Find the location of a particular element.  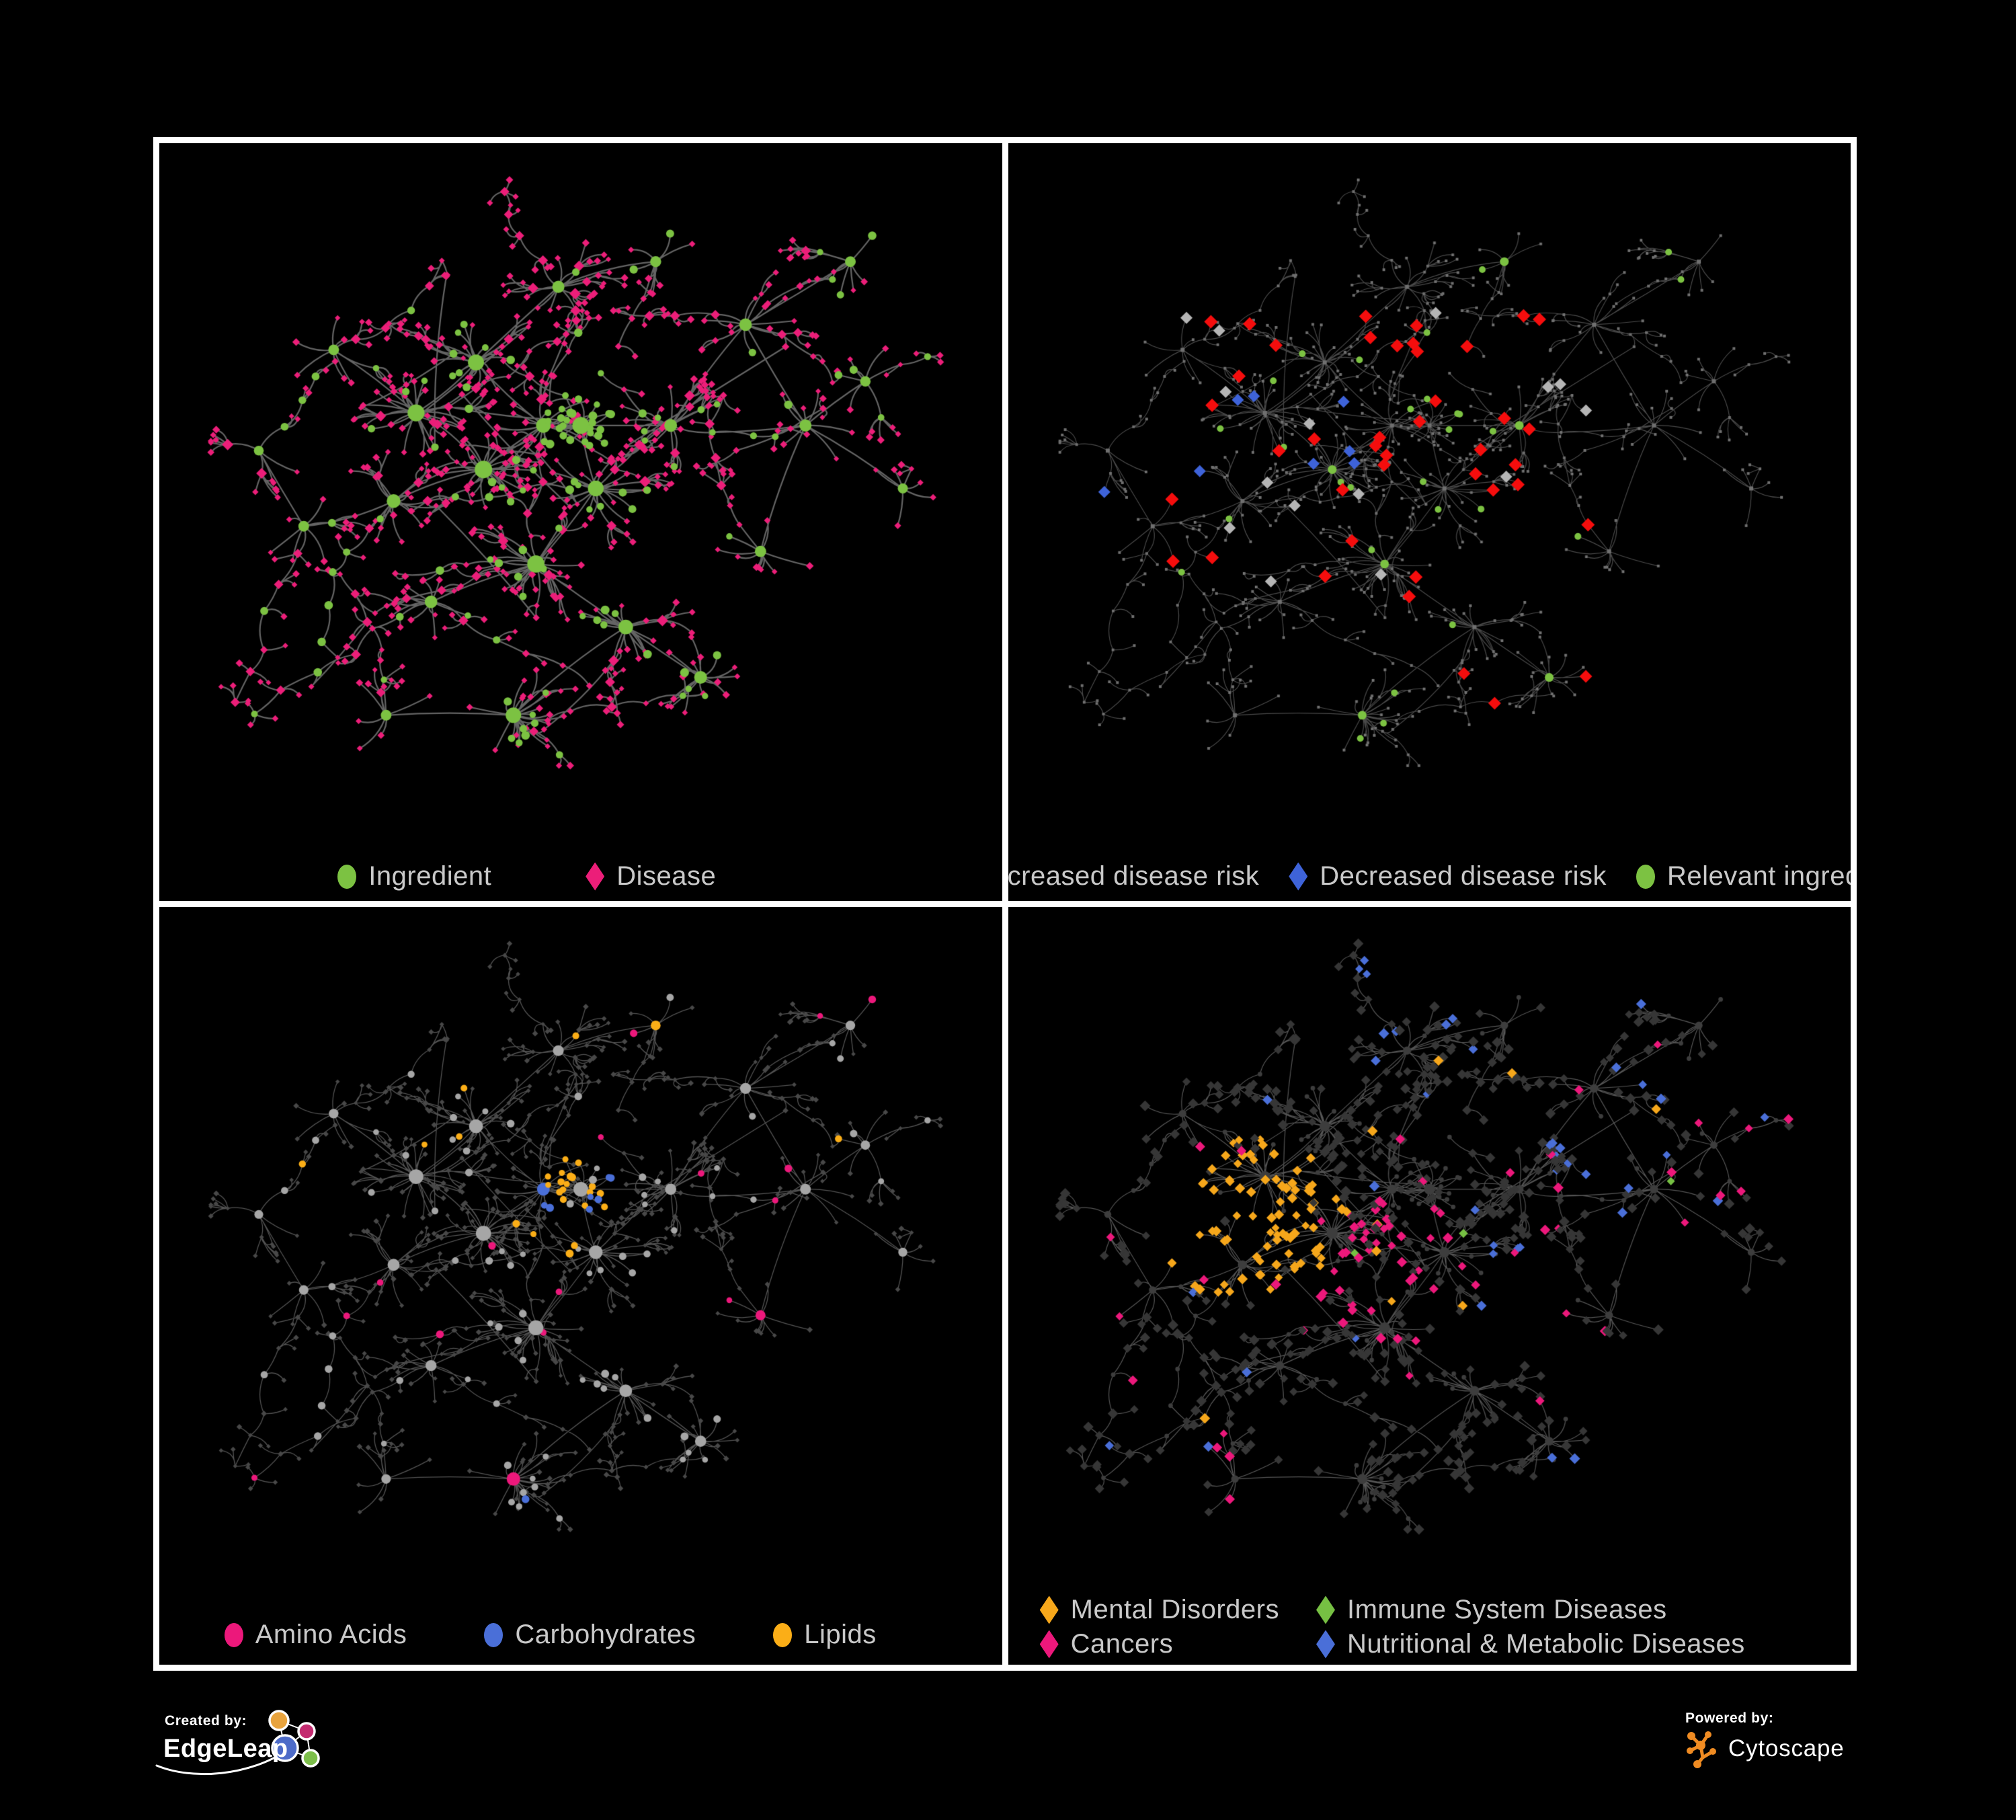

legend-item-cancers: Cancers is located at coordinates (1106, 1644).